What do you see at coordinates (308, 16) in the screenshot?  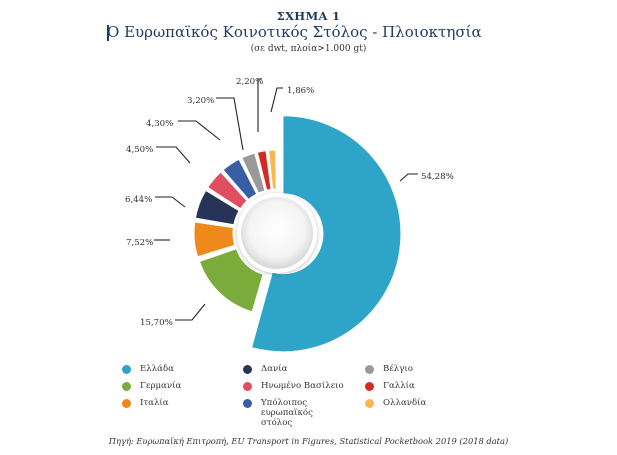 I see `figure-label: ΣΧΗΜΑ 1` at bounding box center [308, 16].